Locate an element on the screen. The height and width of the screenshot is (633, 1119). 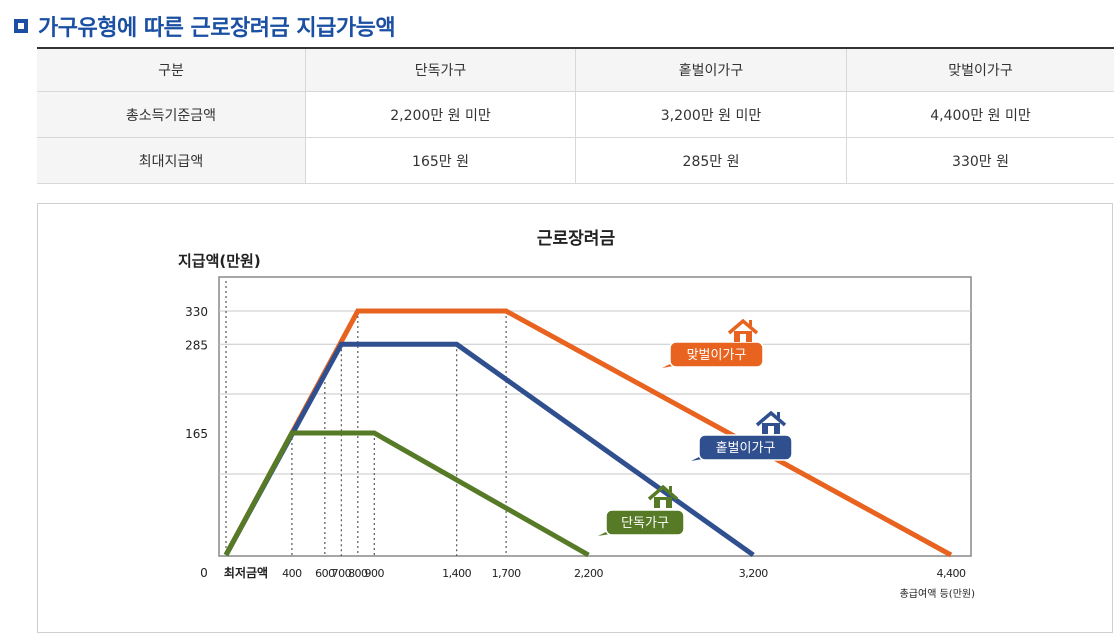
series-callout: 홑벌이가구 is located at coordinates (742, 435).